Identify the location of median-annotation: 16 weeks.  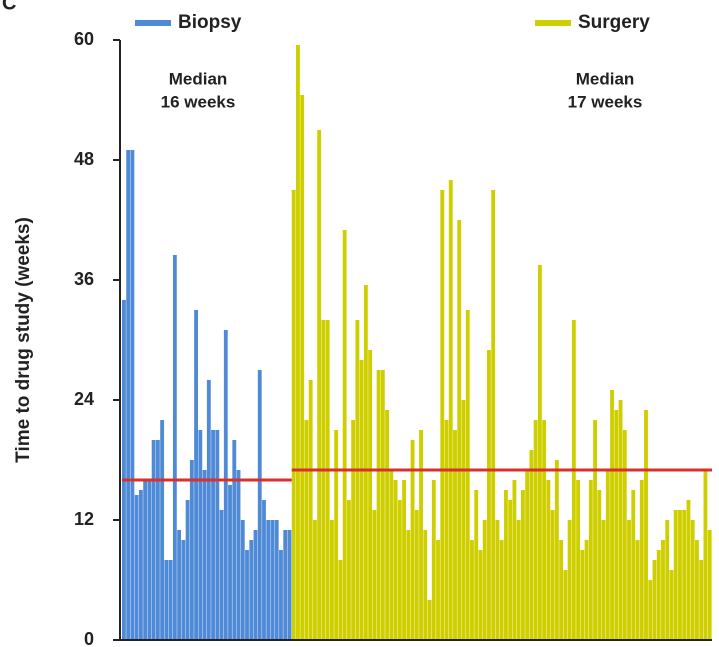
(198, 101).